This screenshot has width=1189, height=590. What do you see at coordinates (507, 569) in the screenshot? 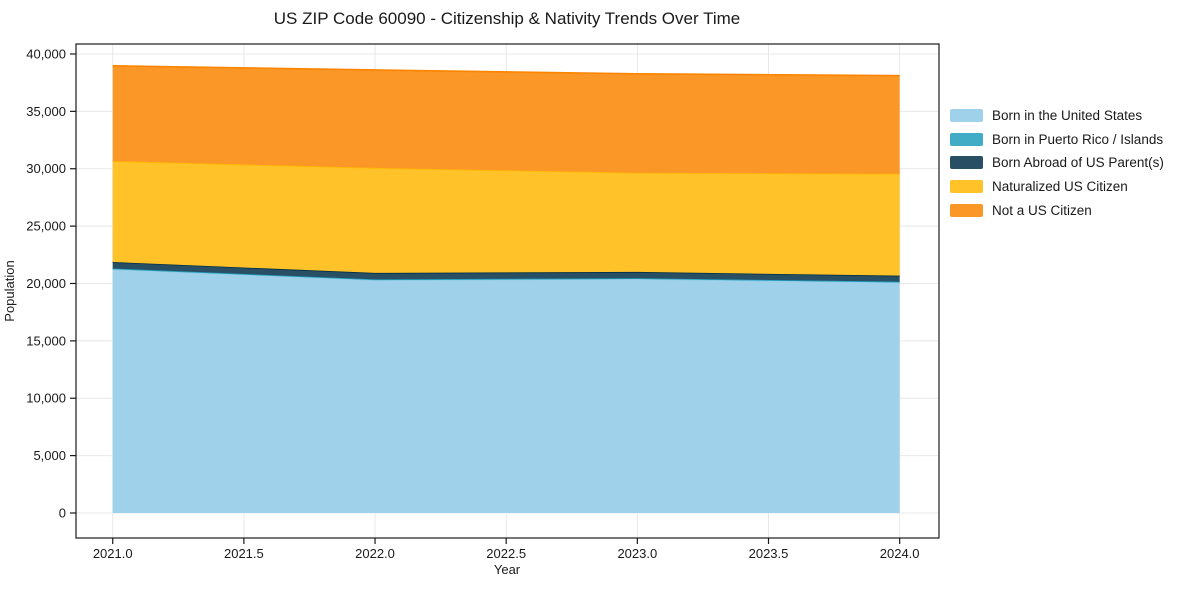
I see `x-axis-label: Year` at bounding box center [507, 569].